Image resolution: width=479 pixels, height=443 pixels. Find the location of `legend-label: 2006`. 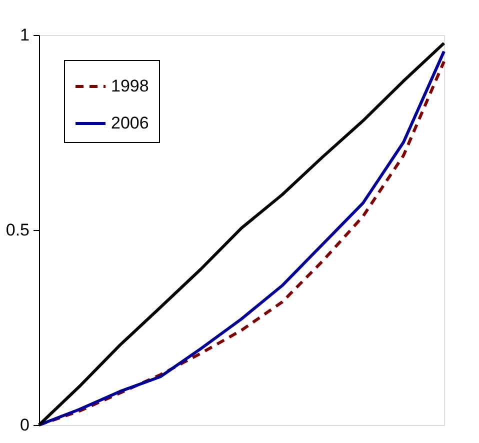

legend-label: 2006 is located at coordinates (130, 123).